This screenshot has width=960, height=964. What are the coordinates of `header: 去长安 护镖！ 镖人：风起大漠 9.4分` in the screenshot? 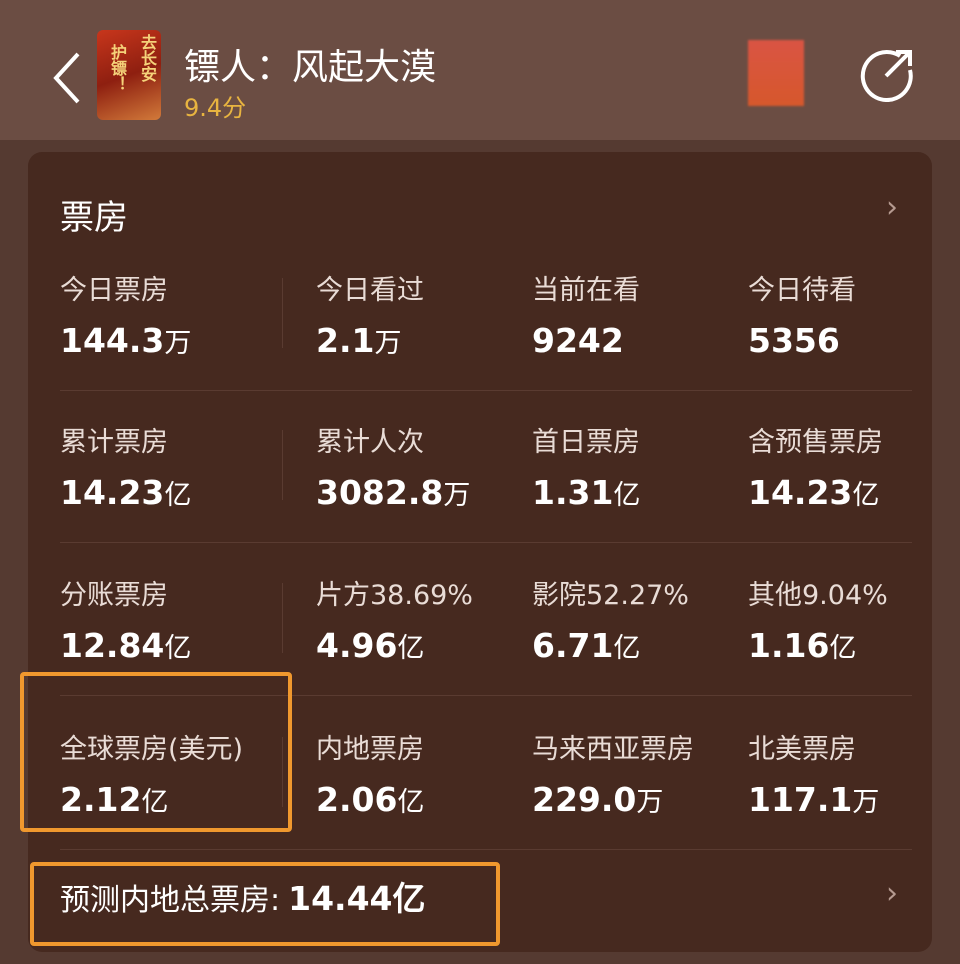 It's located at (480, 70).